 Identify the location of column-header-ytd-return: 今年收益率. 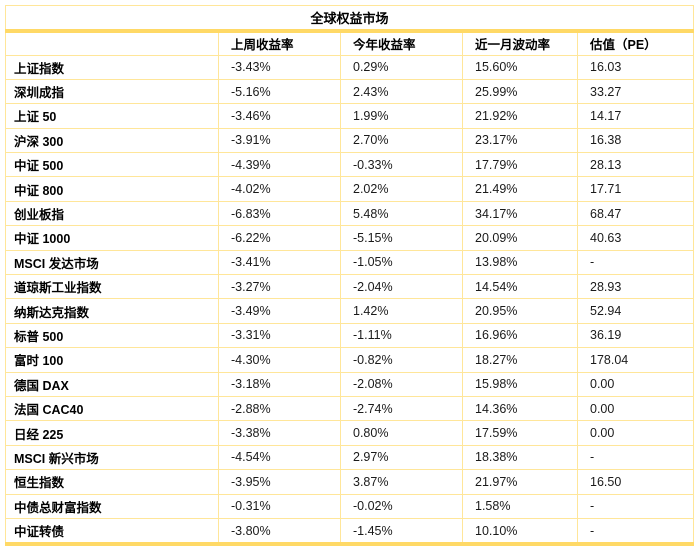
(401, 43).